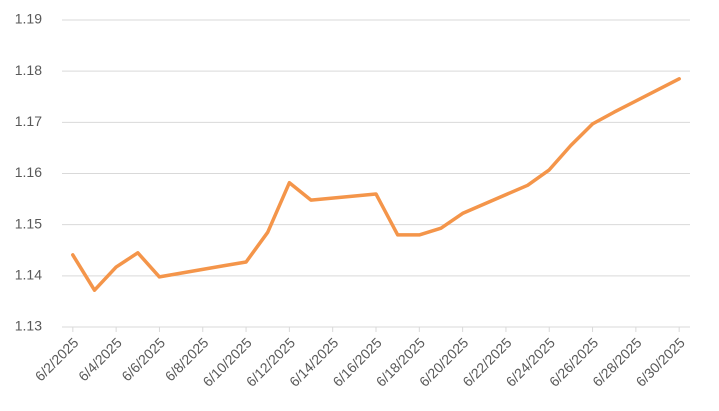  Describe the element at coordinates (28, 326) in the screenshot. I see `y-tick-label: 1.13` at that location.